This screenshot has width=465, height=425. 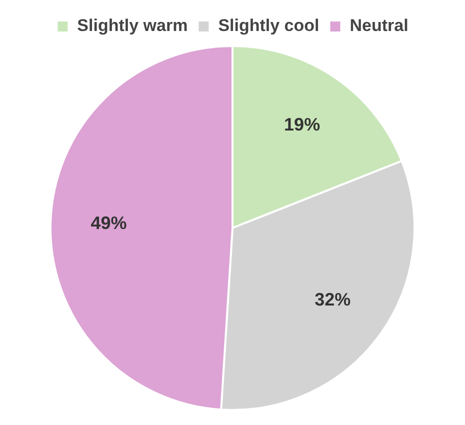 I want to click on legend-label: Neutral, so click(x=379, y=26).